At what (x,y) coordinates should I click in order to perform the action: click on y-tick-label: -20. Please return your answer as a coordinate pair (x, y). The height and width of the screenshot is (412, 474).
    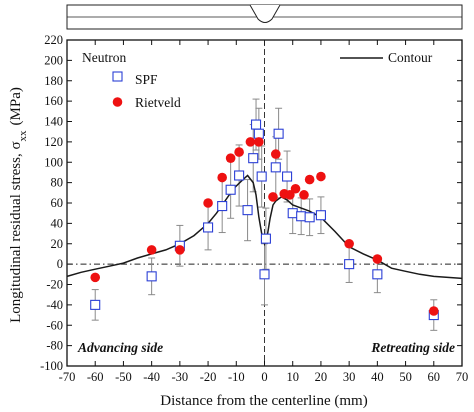
    Looking at the image, I should click on (54, 285).